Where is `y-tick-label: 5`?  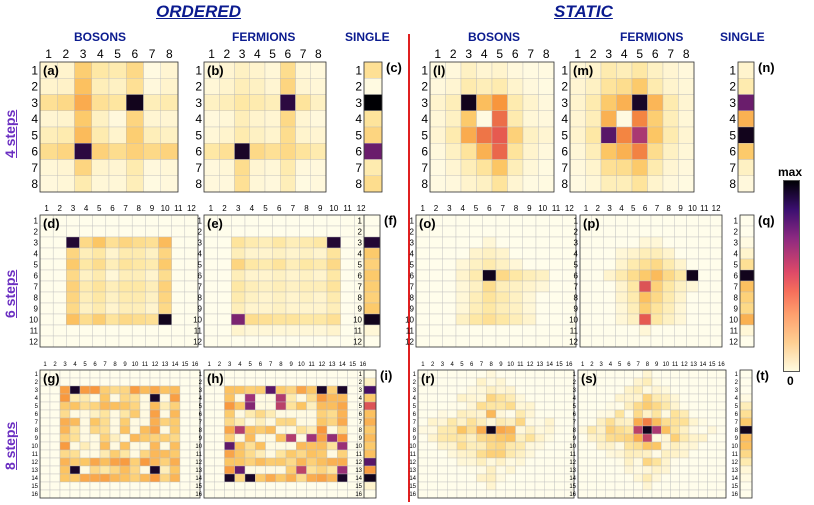
y-tick-label: 5 is located at coordinates (575, 407).